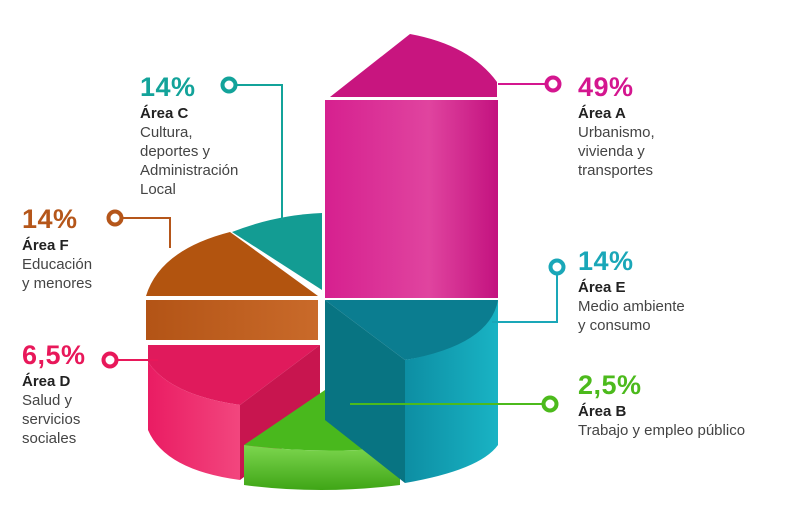 This screenshot has height=526, width=800. Describe the element at coordinates (110, 360) in the screenshot. I see `connector-dot-d` at that location.